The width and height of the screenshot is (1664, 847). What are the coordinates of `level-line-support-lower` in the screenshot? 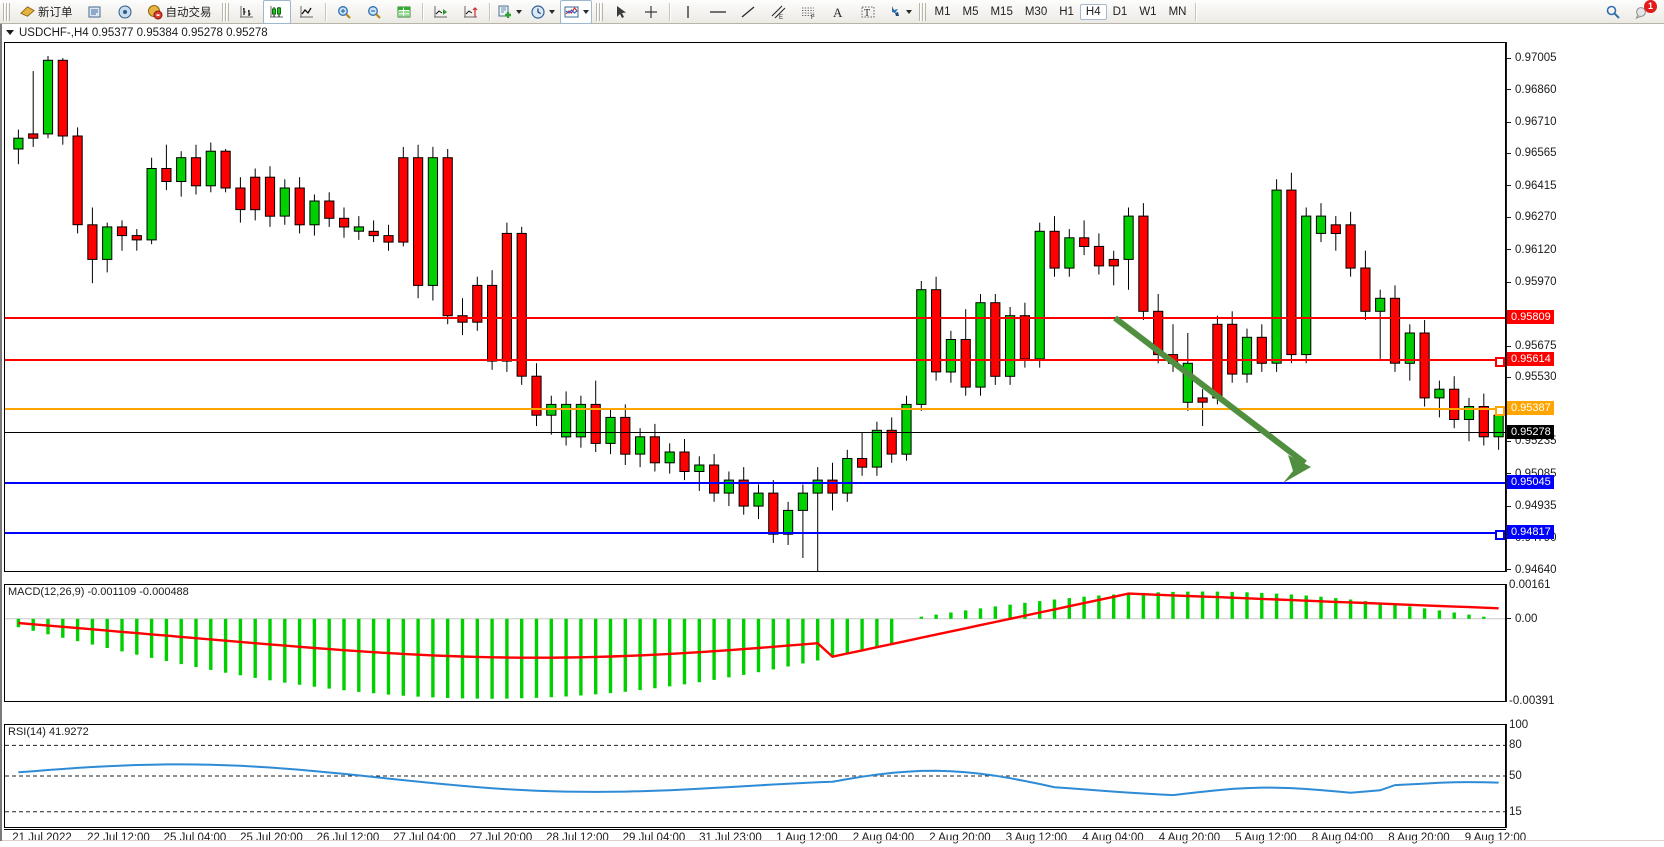 It's located at (755, 534).